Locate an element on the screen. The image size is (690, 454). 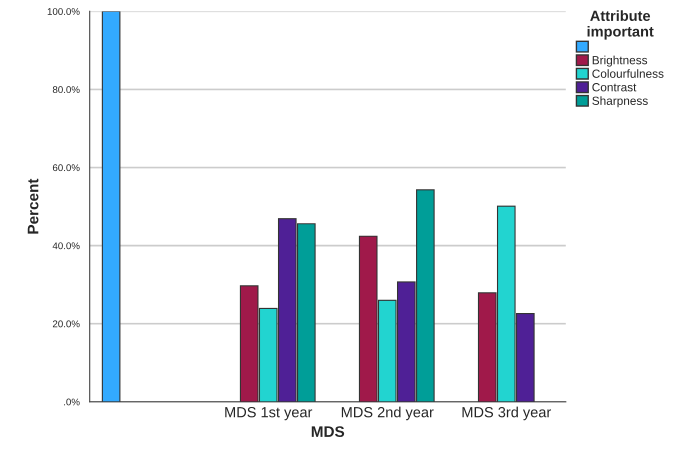
y-axis-title: Percent is located at coordinates (33, 206).